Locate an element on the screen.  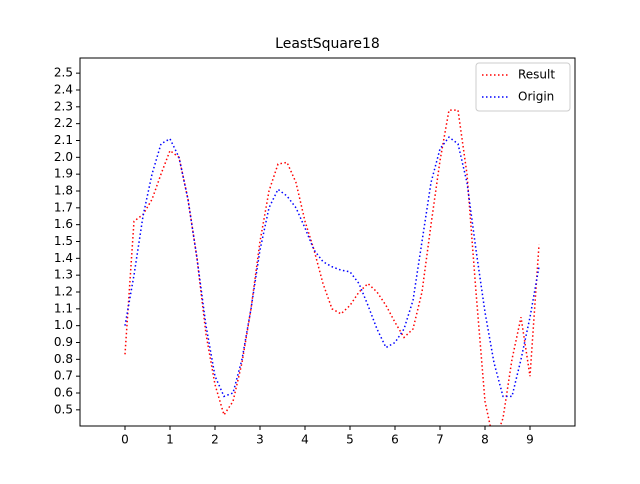
x-tick-label: 4 is located at coordinates (305, 440).